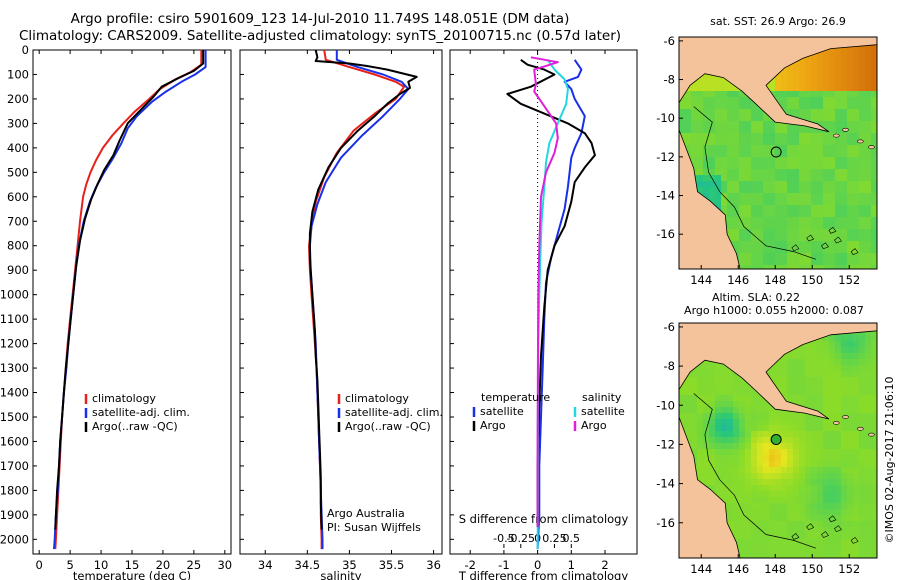 The width and height of the screenshot is (900, 580). Describe the element at coordinates (836, 422) in the screenshot. I see `island` at that location.